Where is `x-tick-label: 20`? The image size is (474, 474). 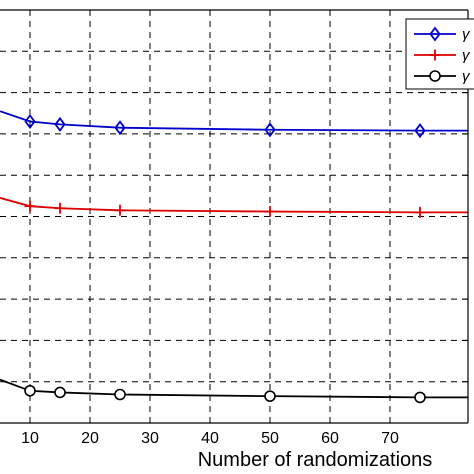 x-tick-label: 20 is located at coordinates (90, 438).